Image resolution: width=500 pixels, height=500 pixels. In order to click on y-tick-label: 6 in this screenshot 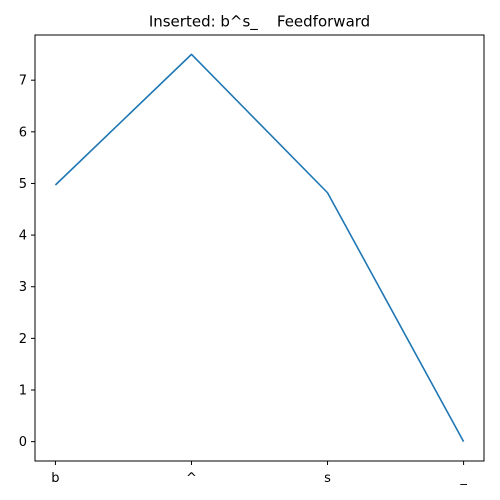, I will do `click(23, 132)`.